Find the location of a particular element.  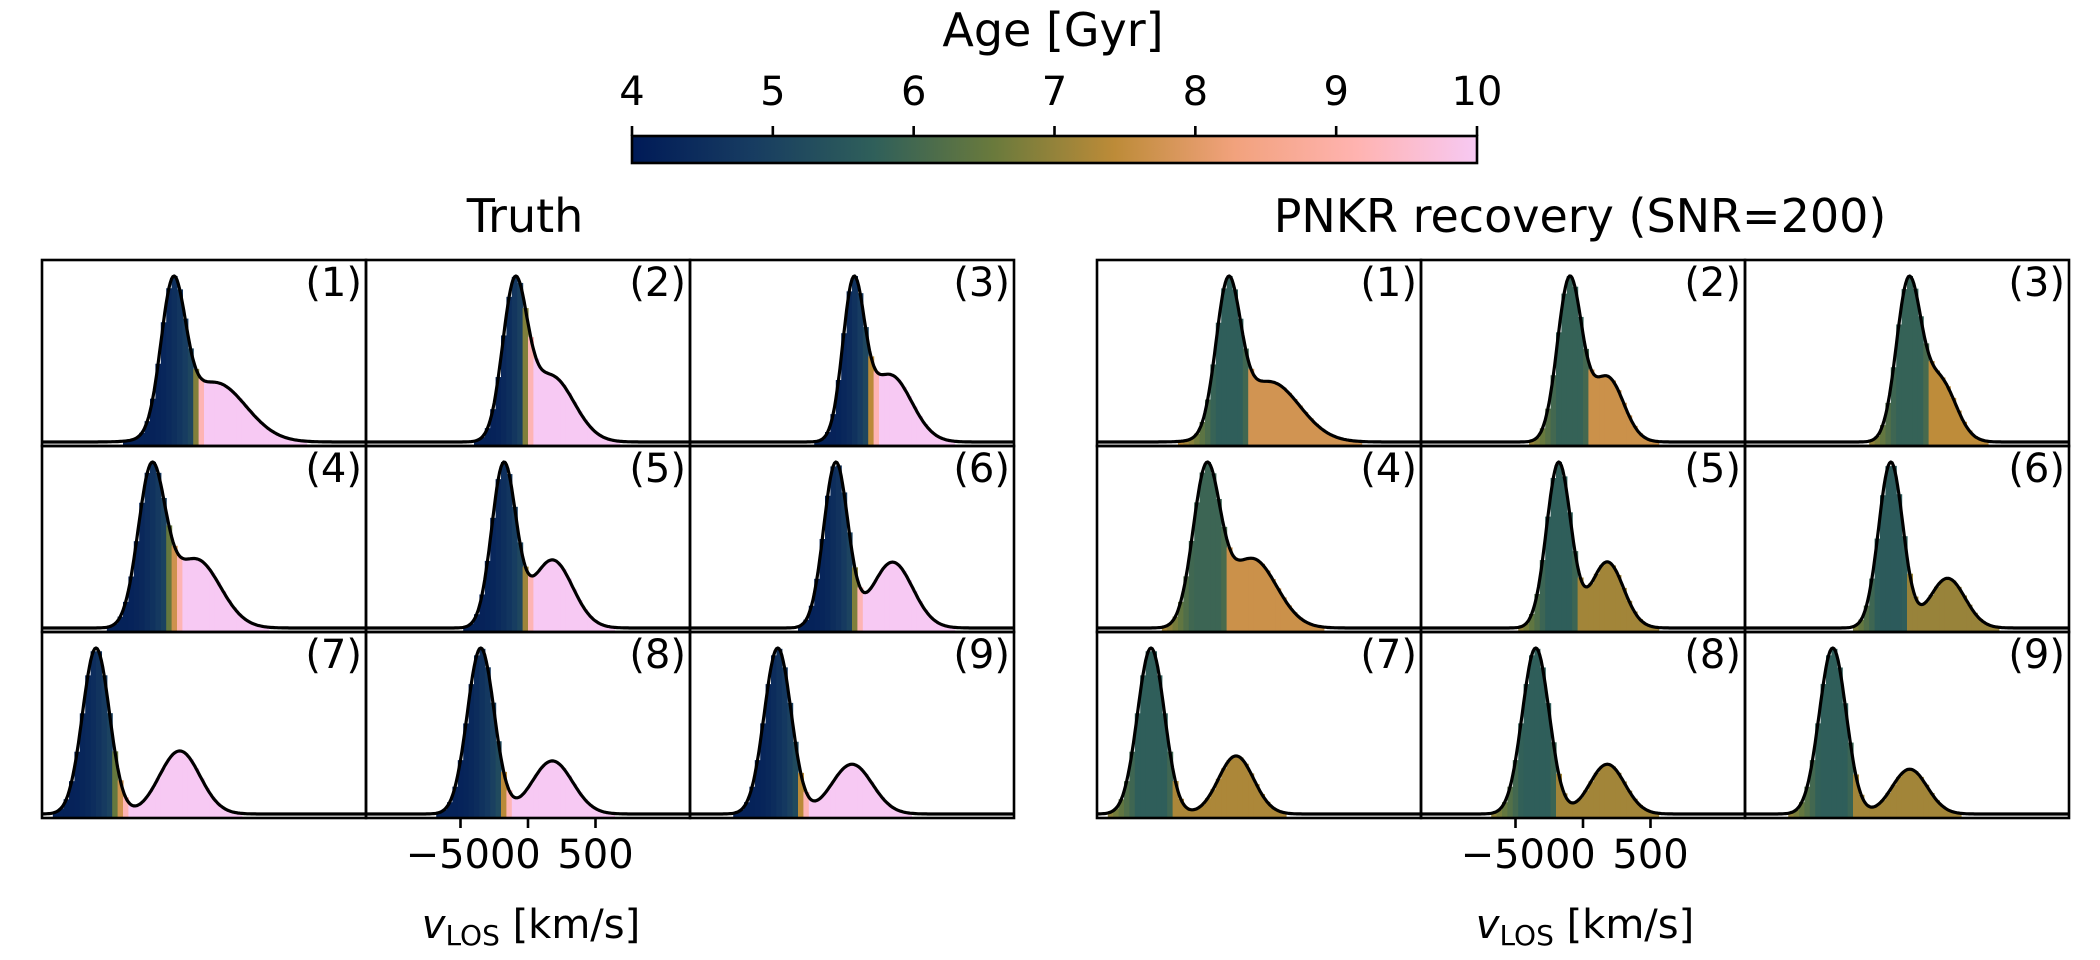

truth-panel-label: (1) is located at coordinates (333, 283).